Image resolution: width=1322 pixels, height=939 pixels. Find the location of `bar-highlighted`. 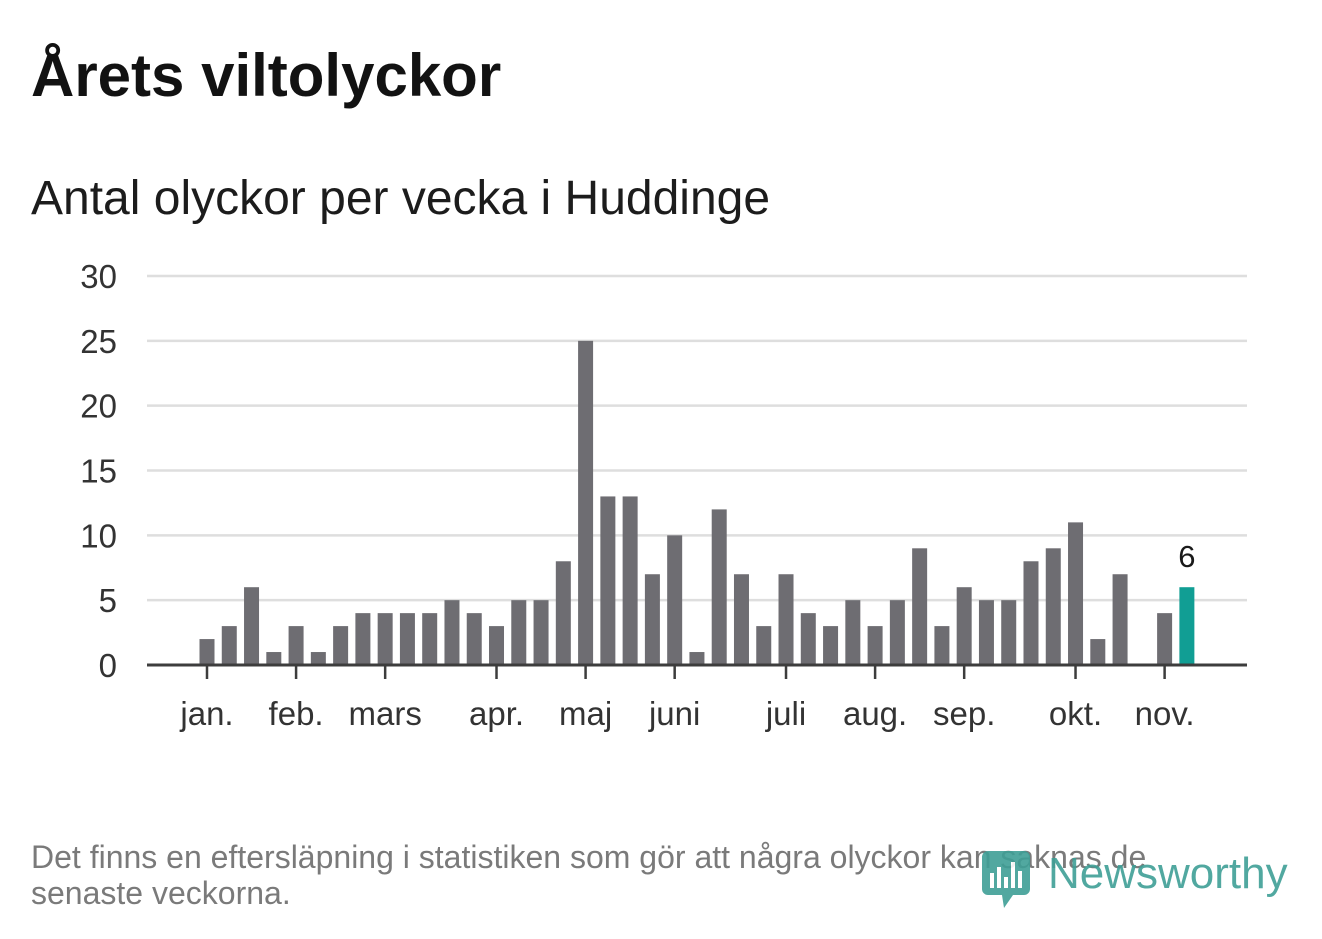

bar-highlighted is located at coordinates (1187, 626).